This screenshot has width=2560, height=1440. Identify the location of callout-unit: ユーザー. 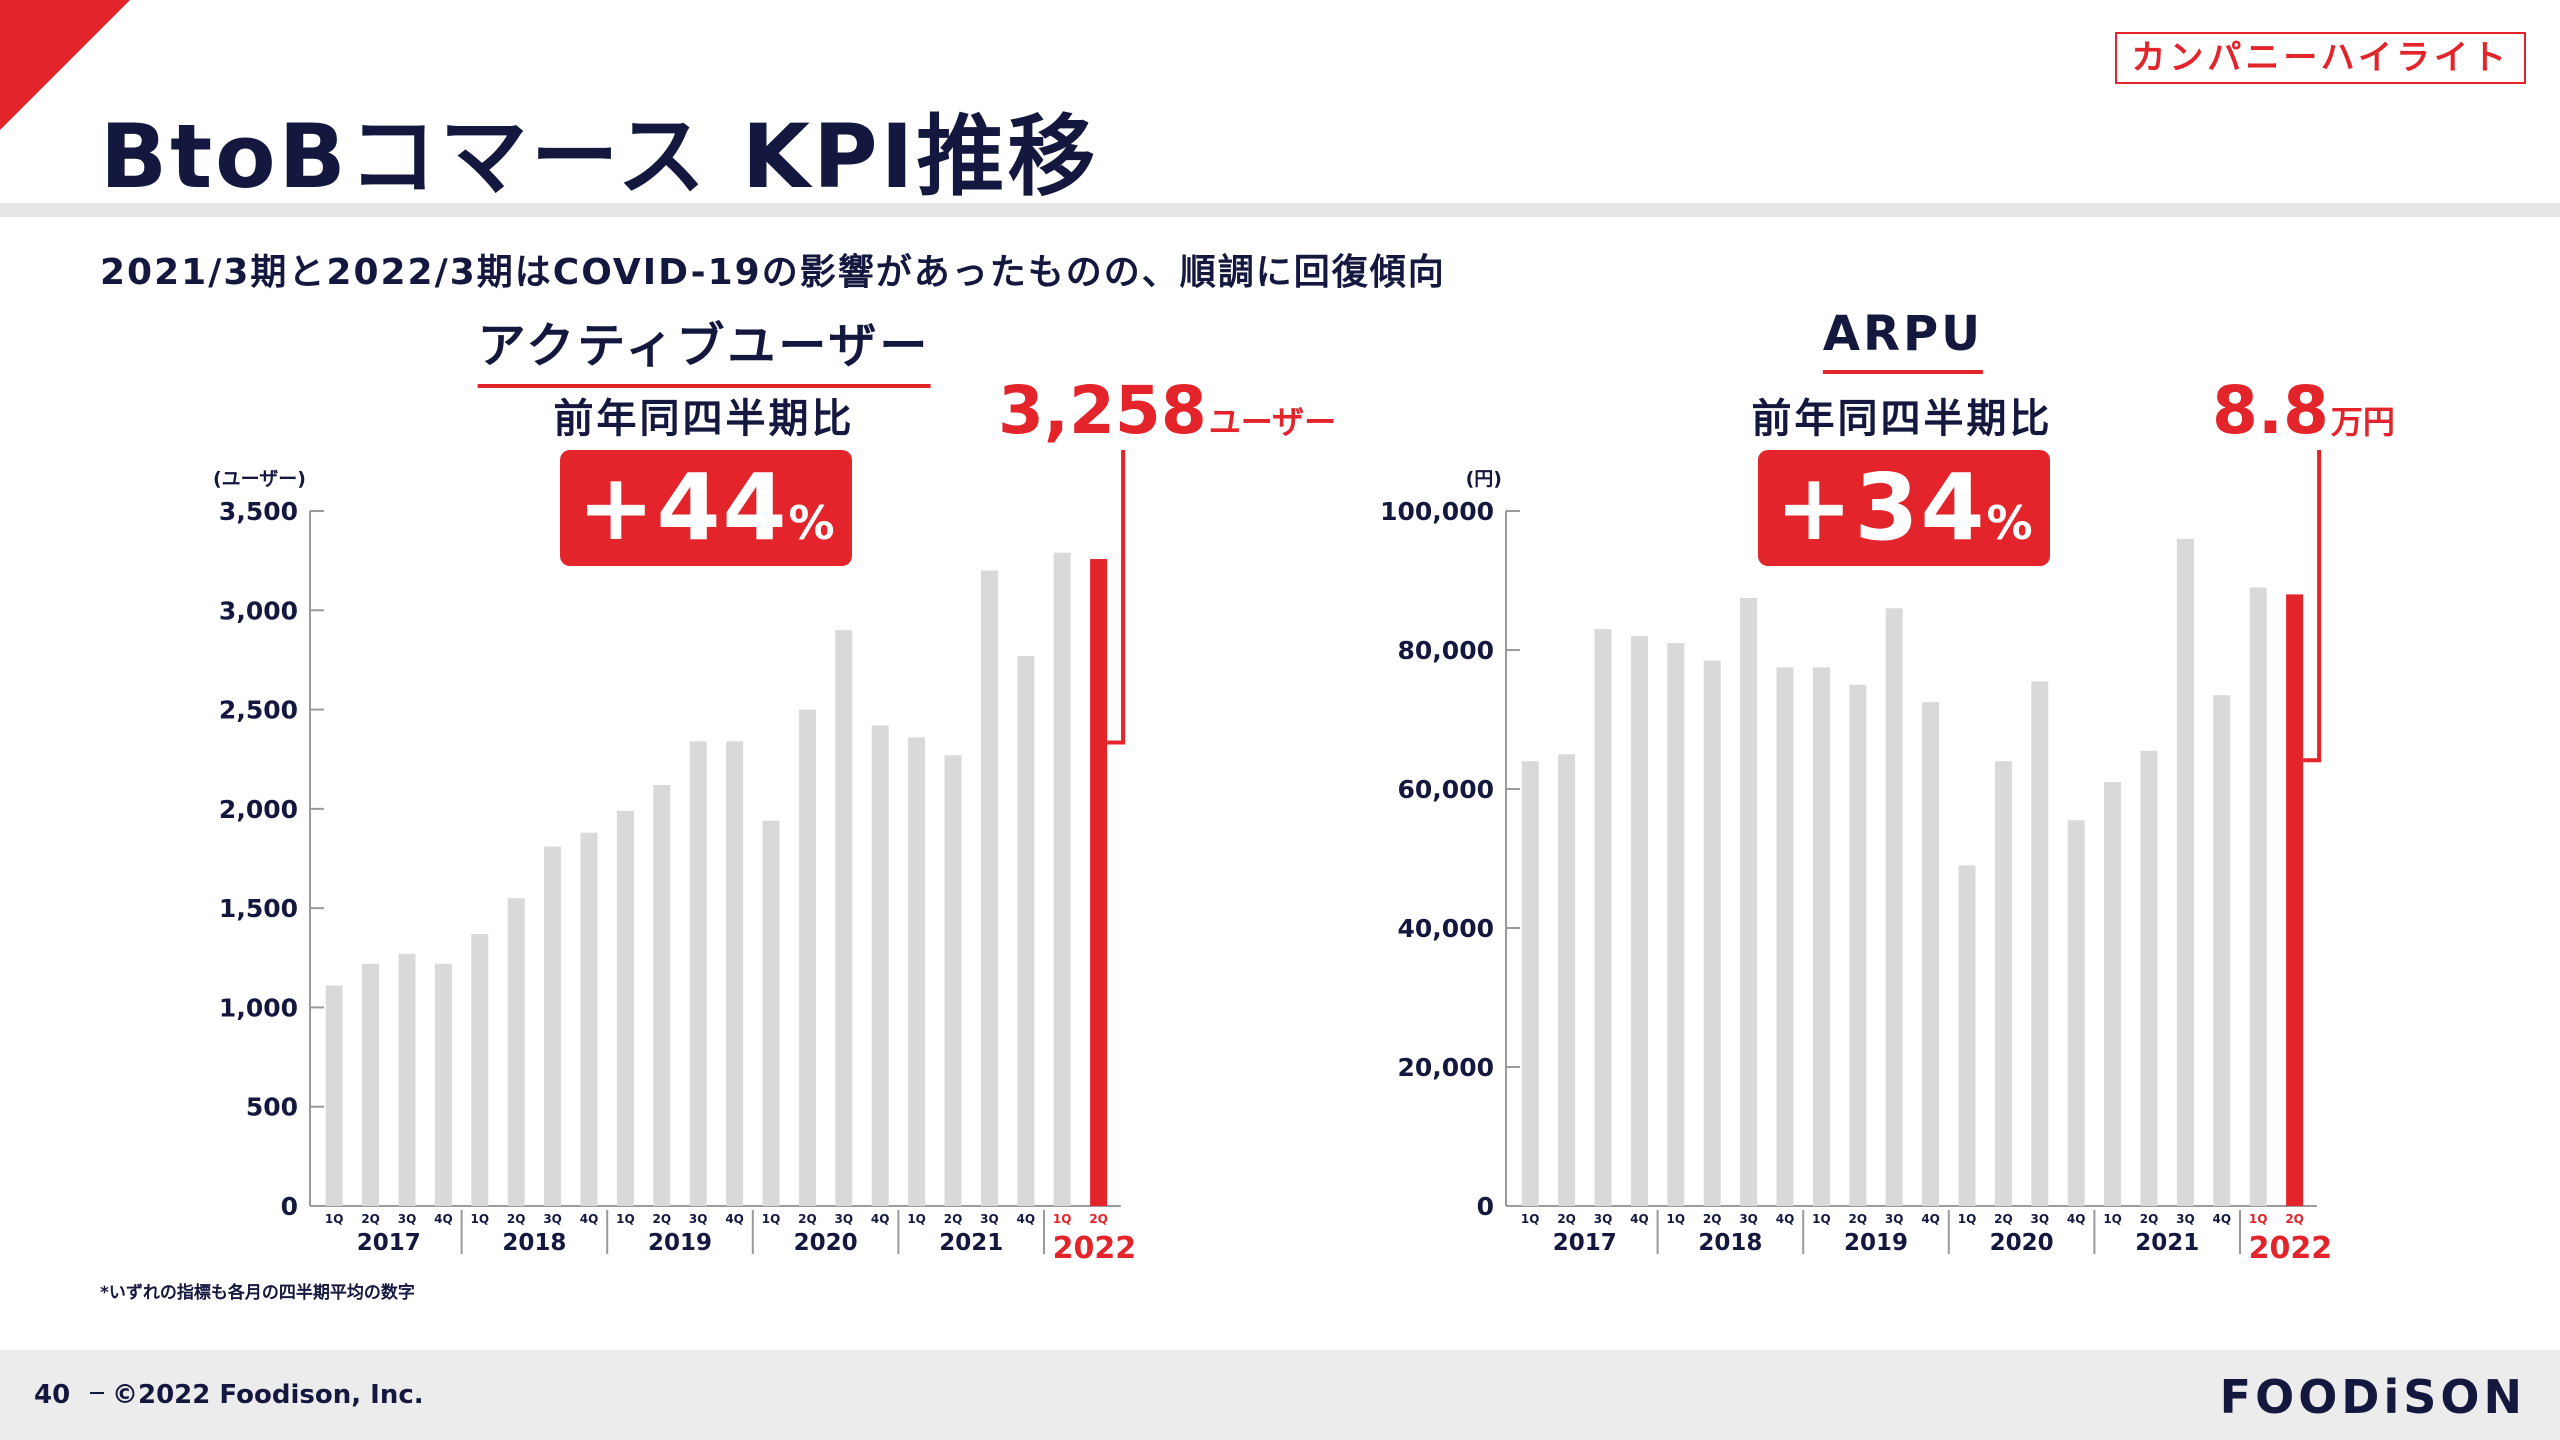
(1272, 422).